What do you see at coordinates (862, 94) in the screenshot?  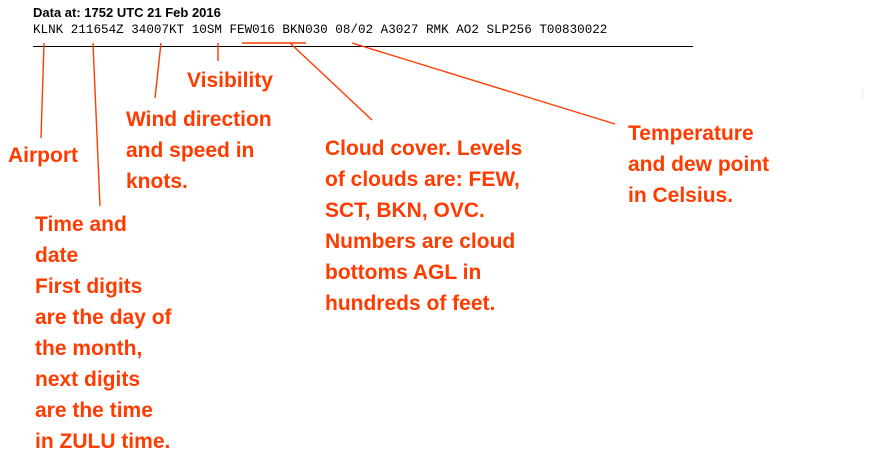 I see `scroll-indicator-icon: ⋮` at bounding box center [862, 94].